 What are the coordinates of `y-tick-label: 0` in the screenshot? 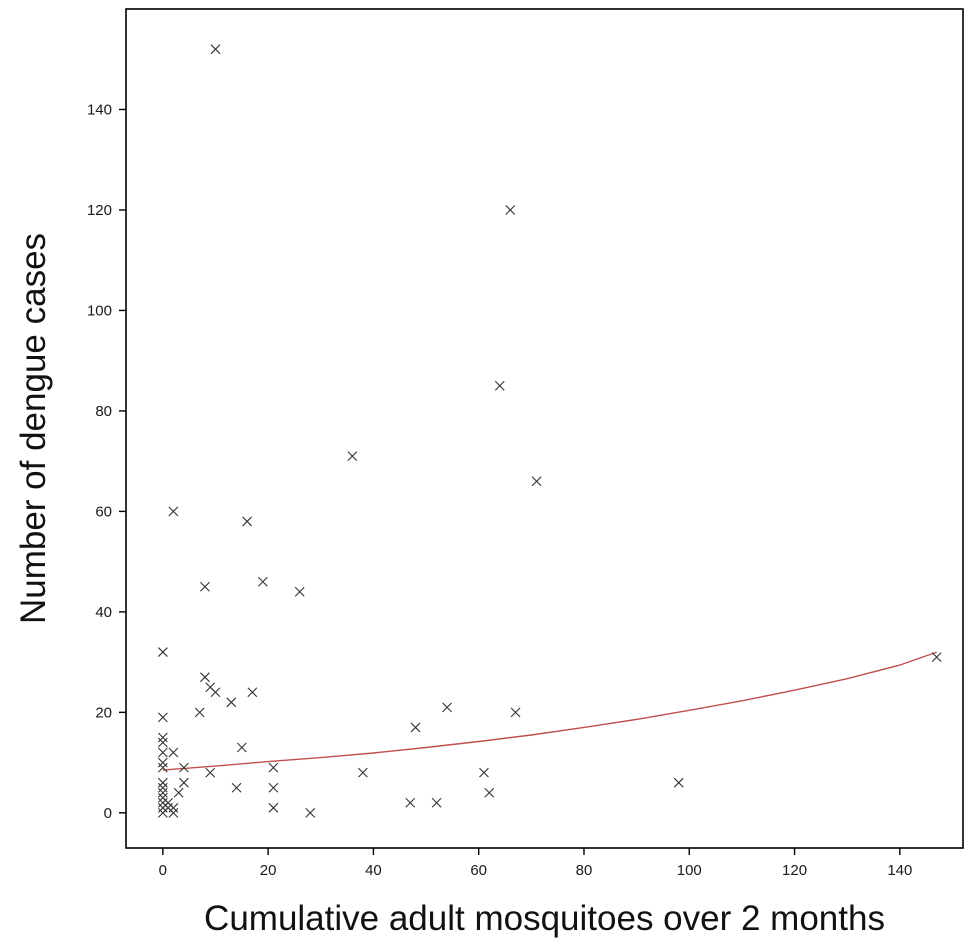 It's located at (108, 813).